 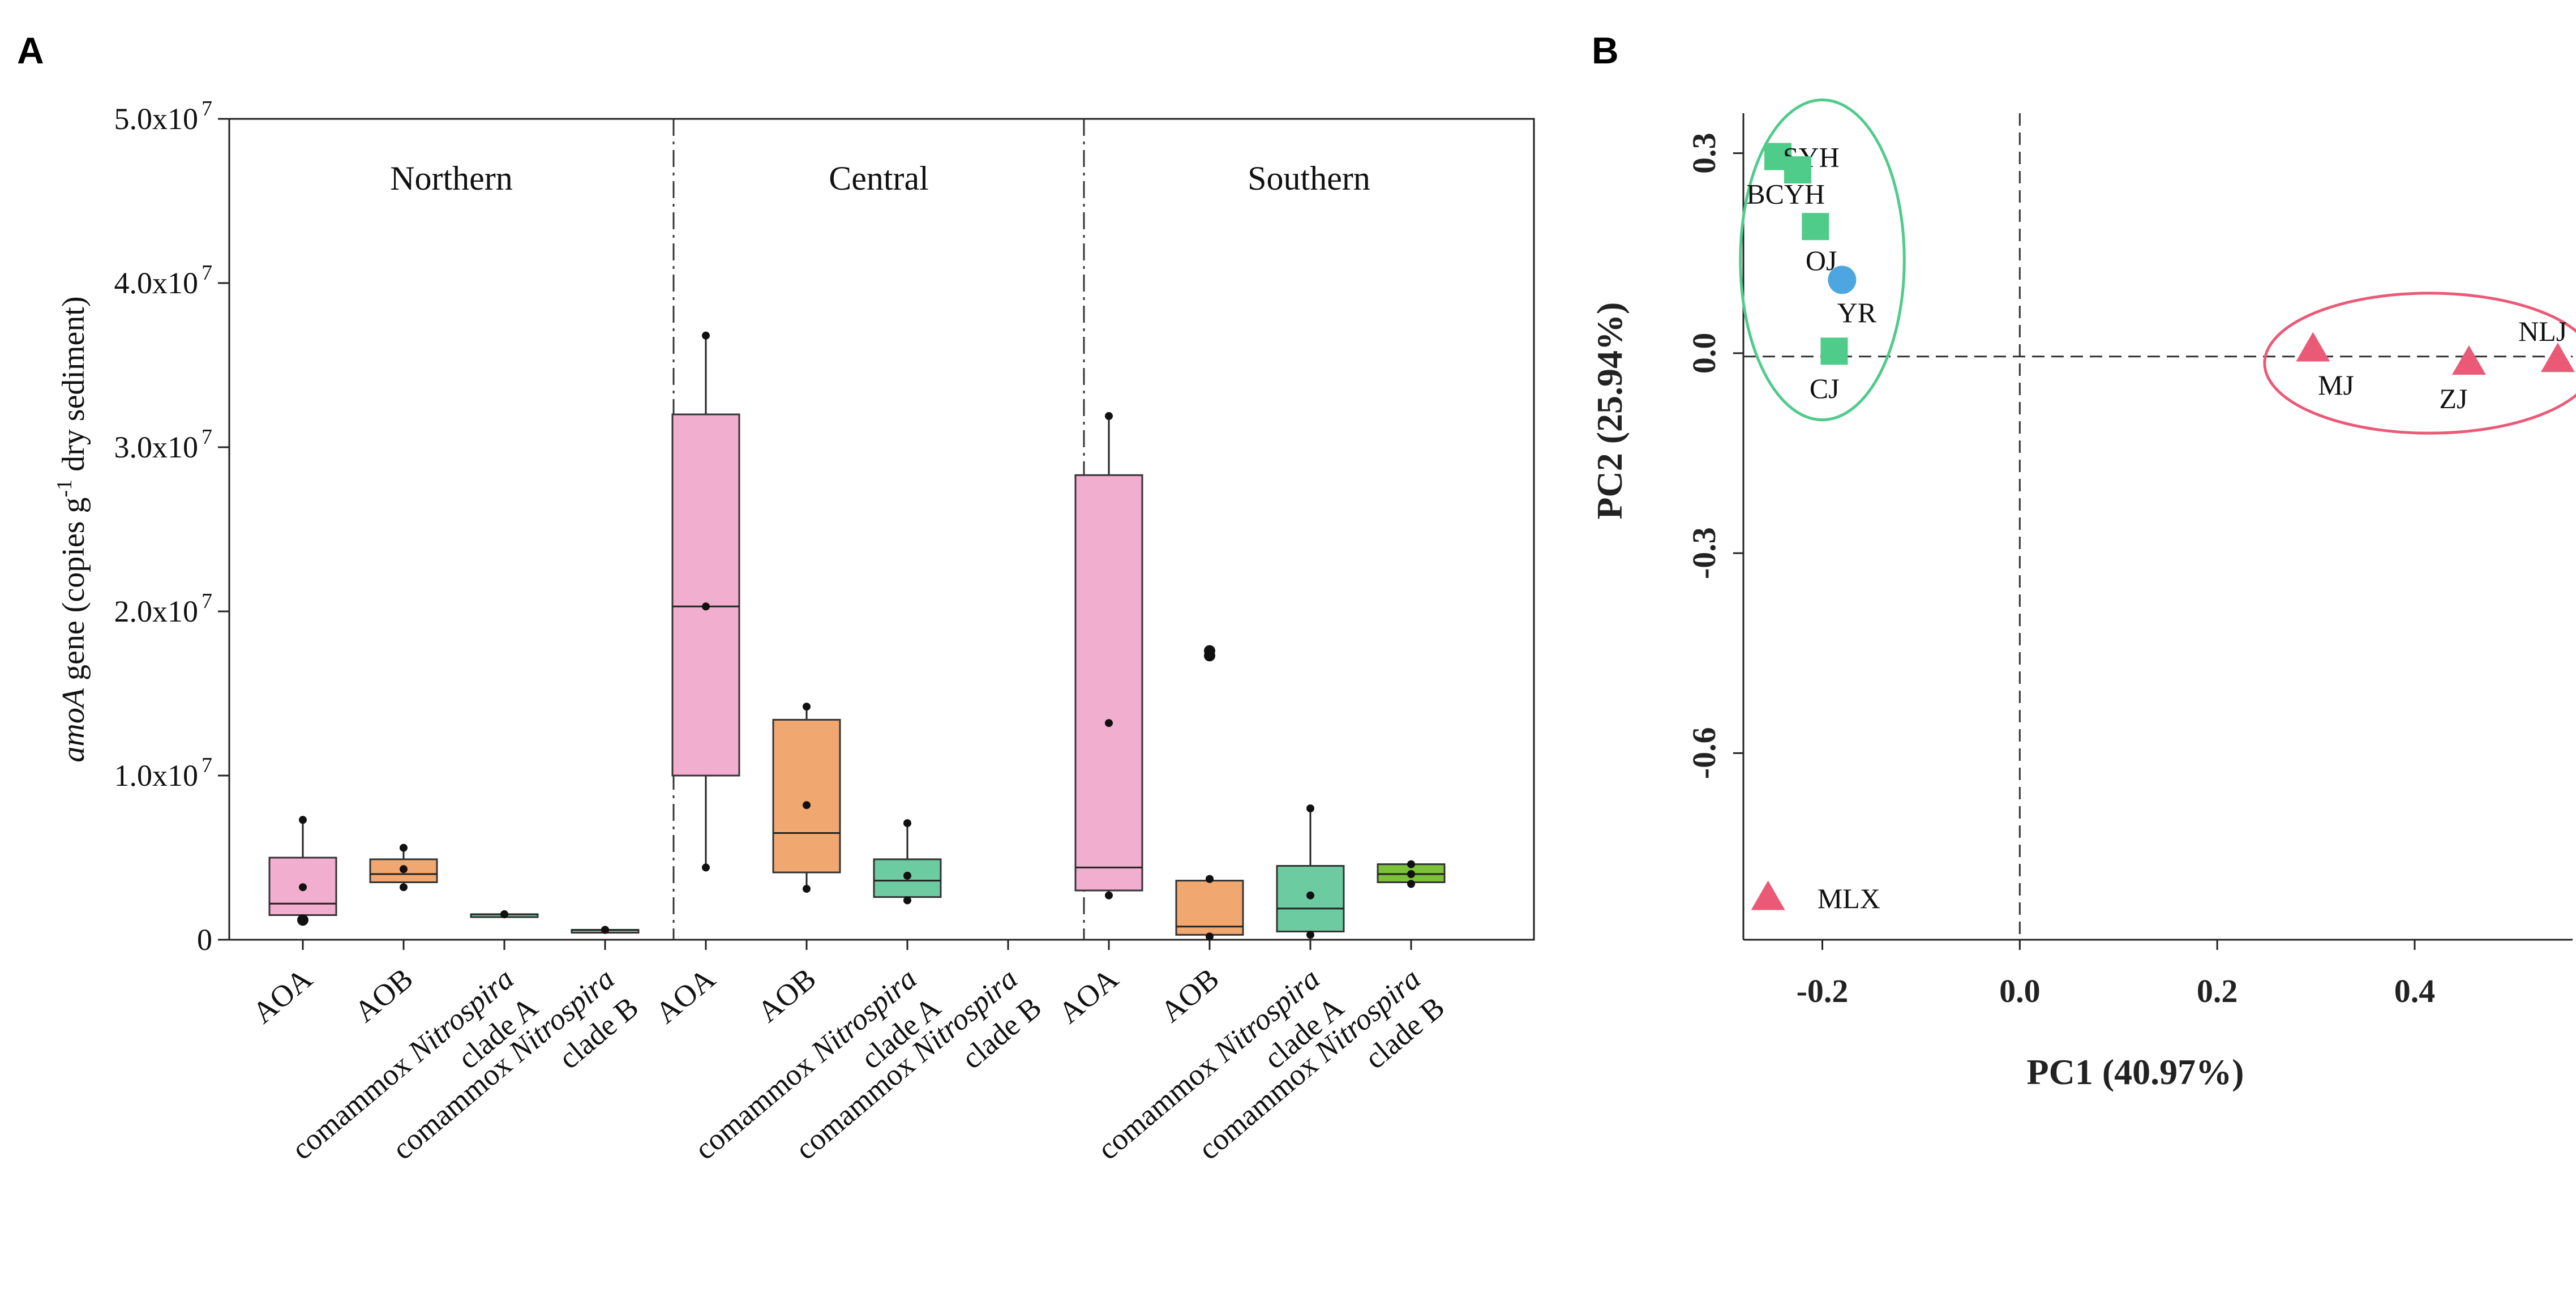 I want to click on point-label-zj: ZJ, so click(x=2454, y=398).